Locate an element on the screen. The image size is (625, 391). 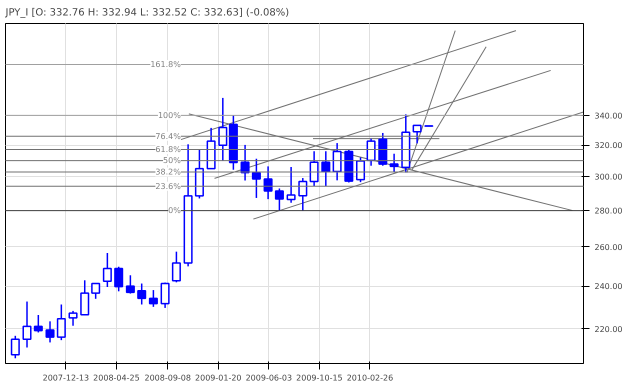
y-tick-label: 260.00 is located at coordinates (608, 247).